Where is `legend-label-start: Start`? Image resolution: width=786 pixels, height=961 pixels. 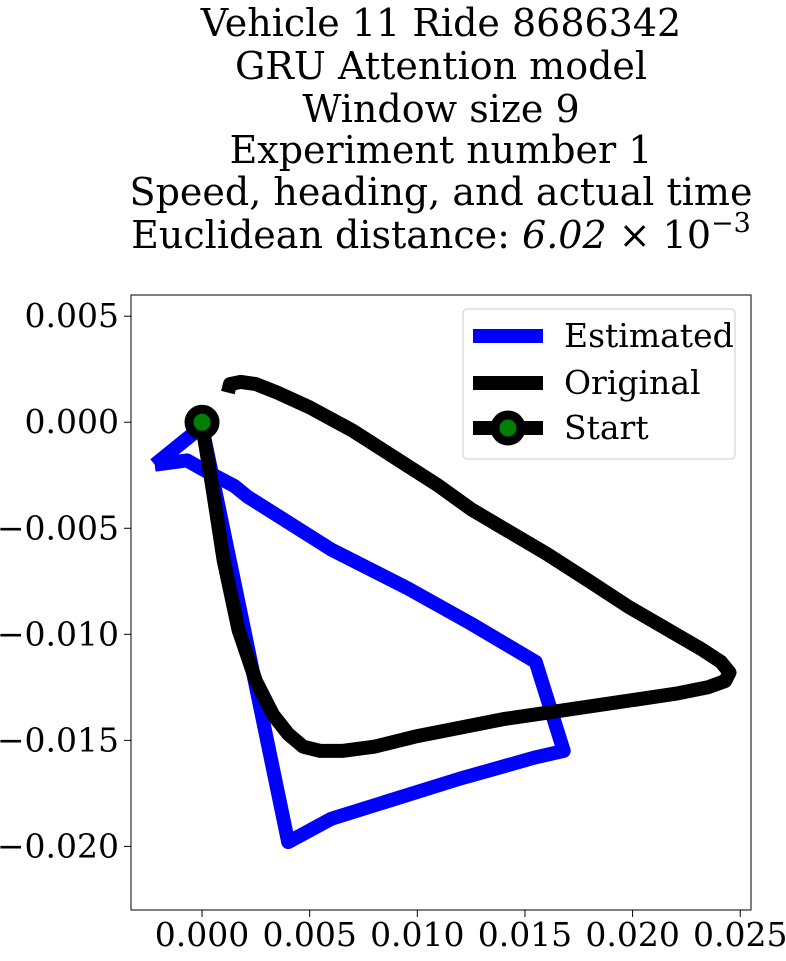
legend-label-start: Start is located at coordinates (606, 427).